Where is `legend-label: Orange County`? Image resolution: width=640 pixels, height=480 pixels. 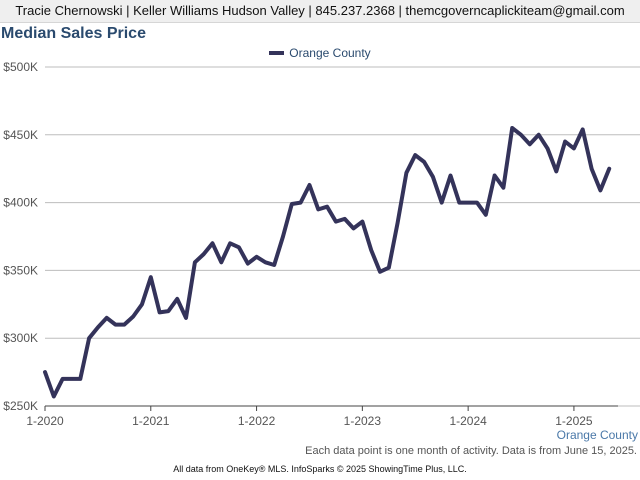
legend-label: Orange County is located at coordinates (330, 53).